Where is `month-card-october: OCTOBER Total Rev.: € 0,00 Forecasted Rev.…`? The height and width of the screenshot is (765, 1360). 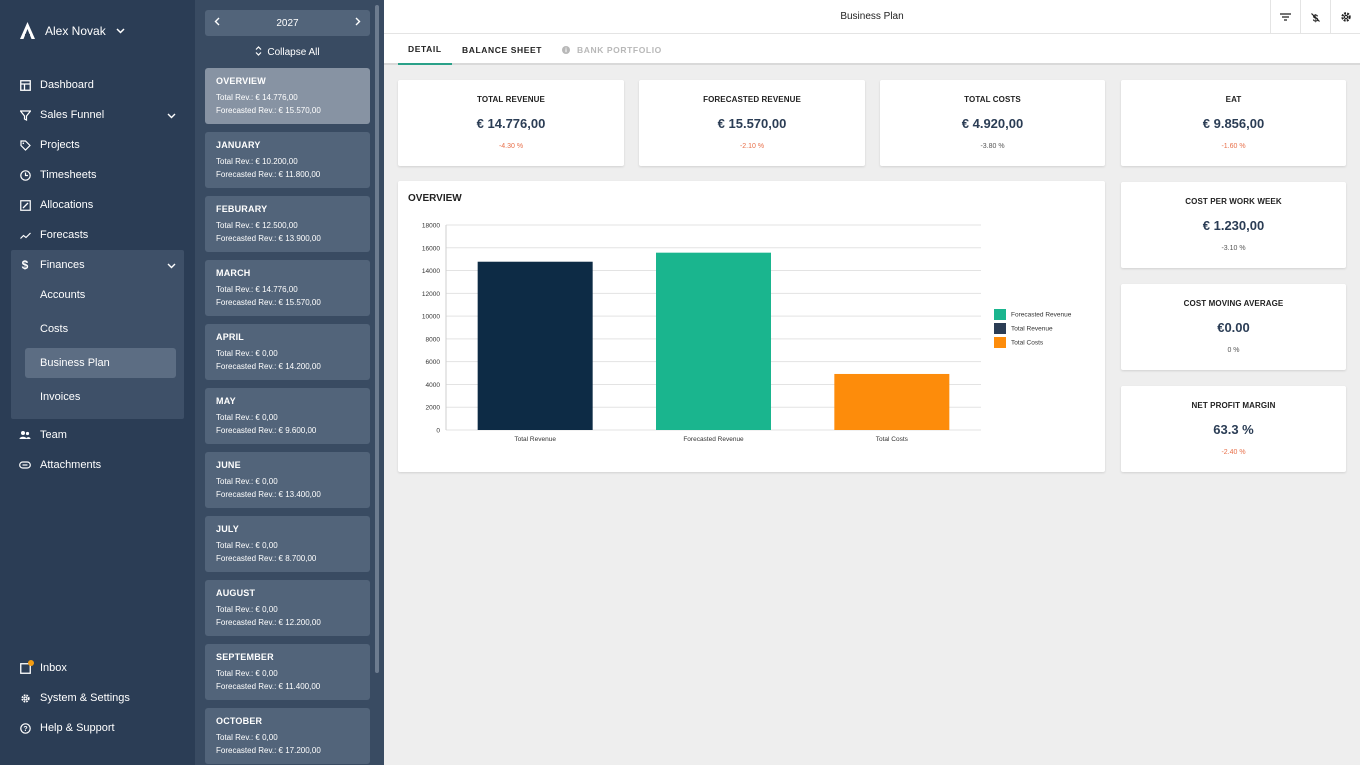 month-card-october: OCTOBER Total Rev.: € 0,00 Forecasted Rev.… is located at coordinates (287, 736).